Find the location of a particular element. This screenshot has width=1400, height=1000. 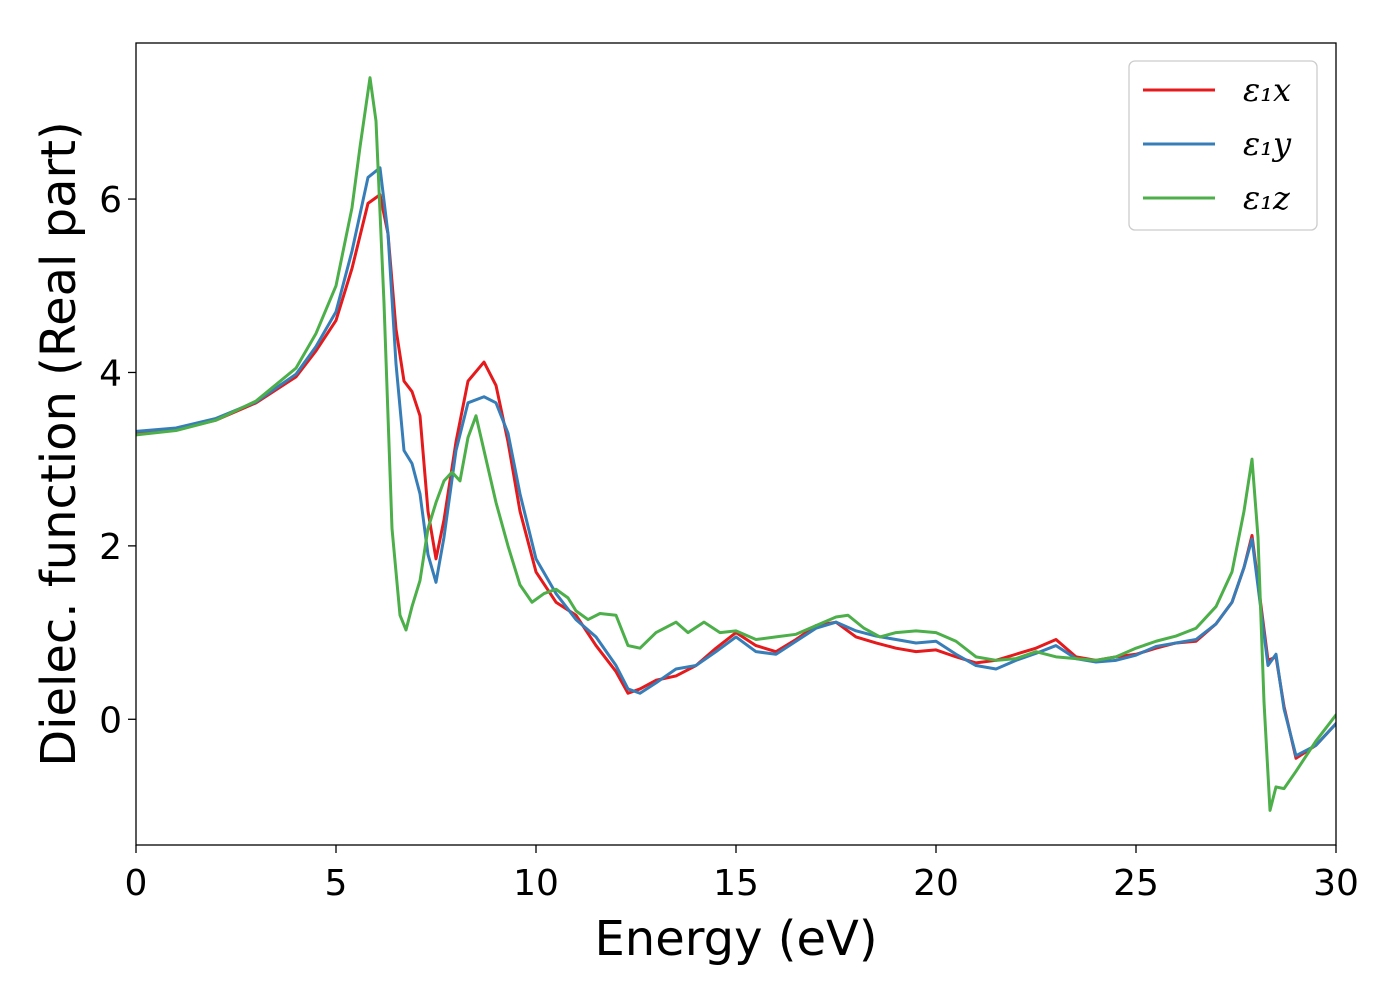

y-axis-title: Dielec. function (Real part) is located at coordinates (59, 444).